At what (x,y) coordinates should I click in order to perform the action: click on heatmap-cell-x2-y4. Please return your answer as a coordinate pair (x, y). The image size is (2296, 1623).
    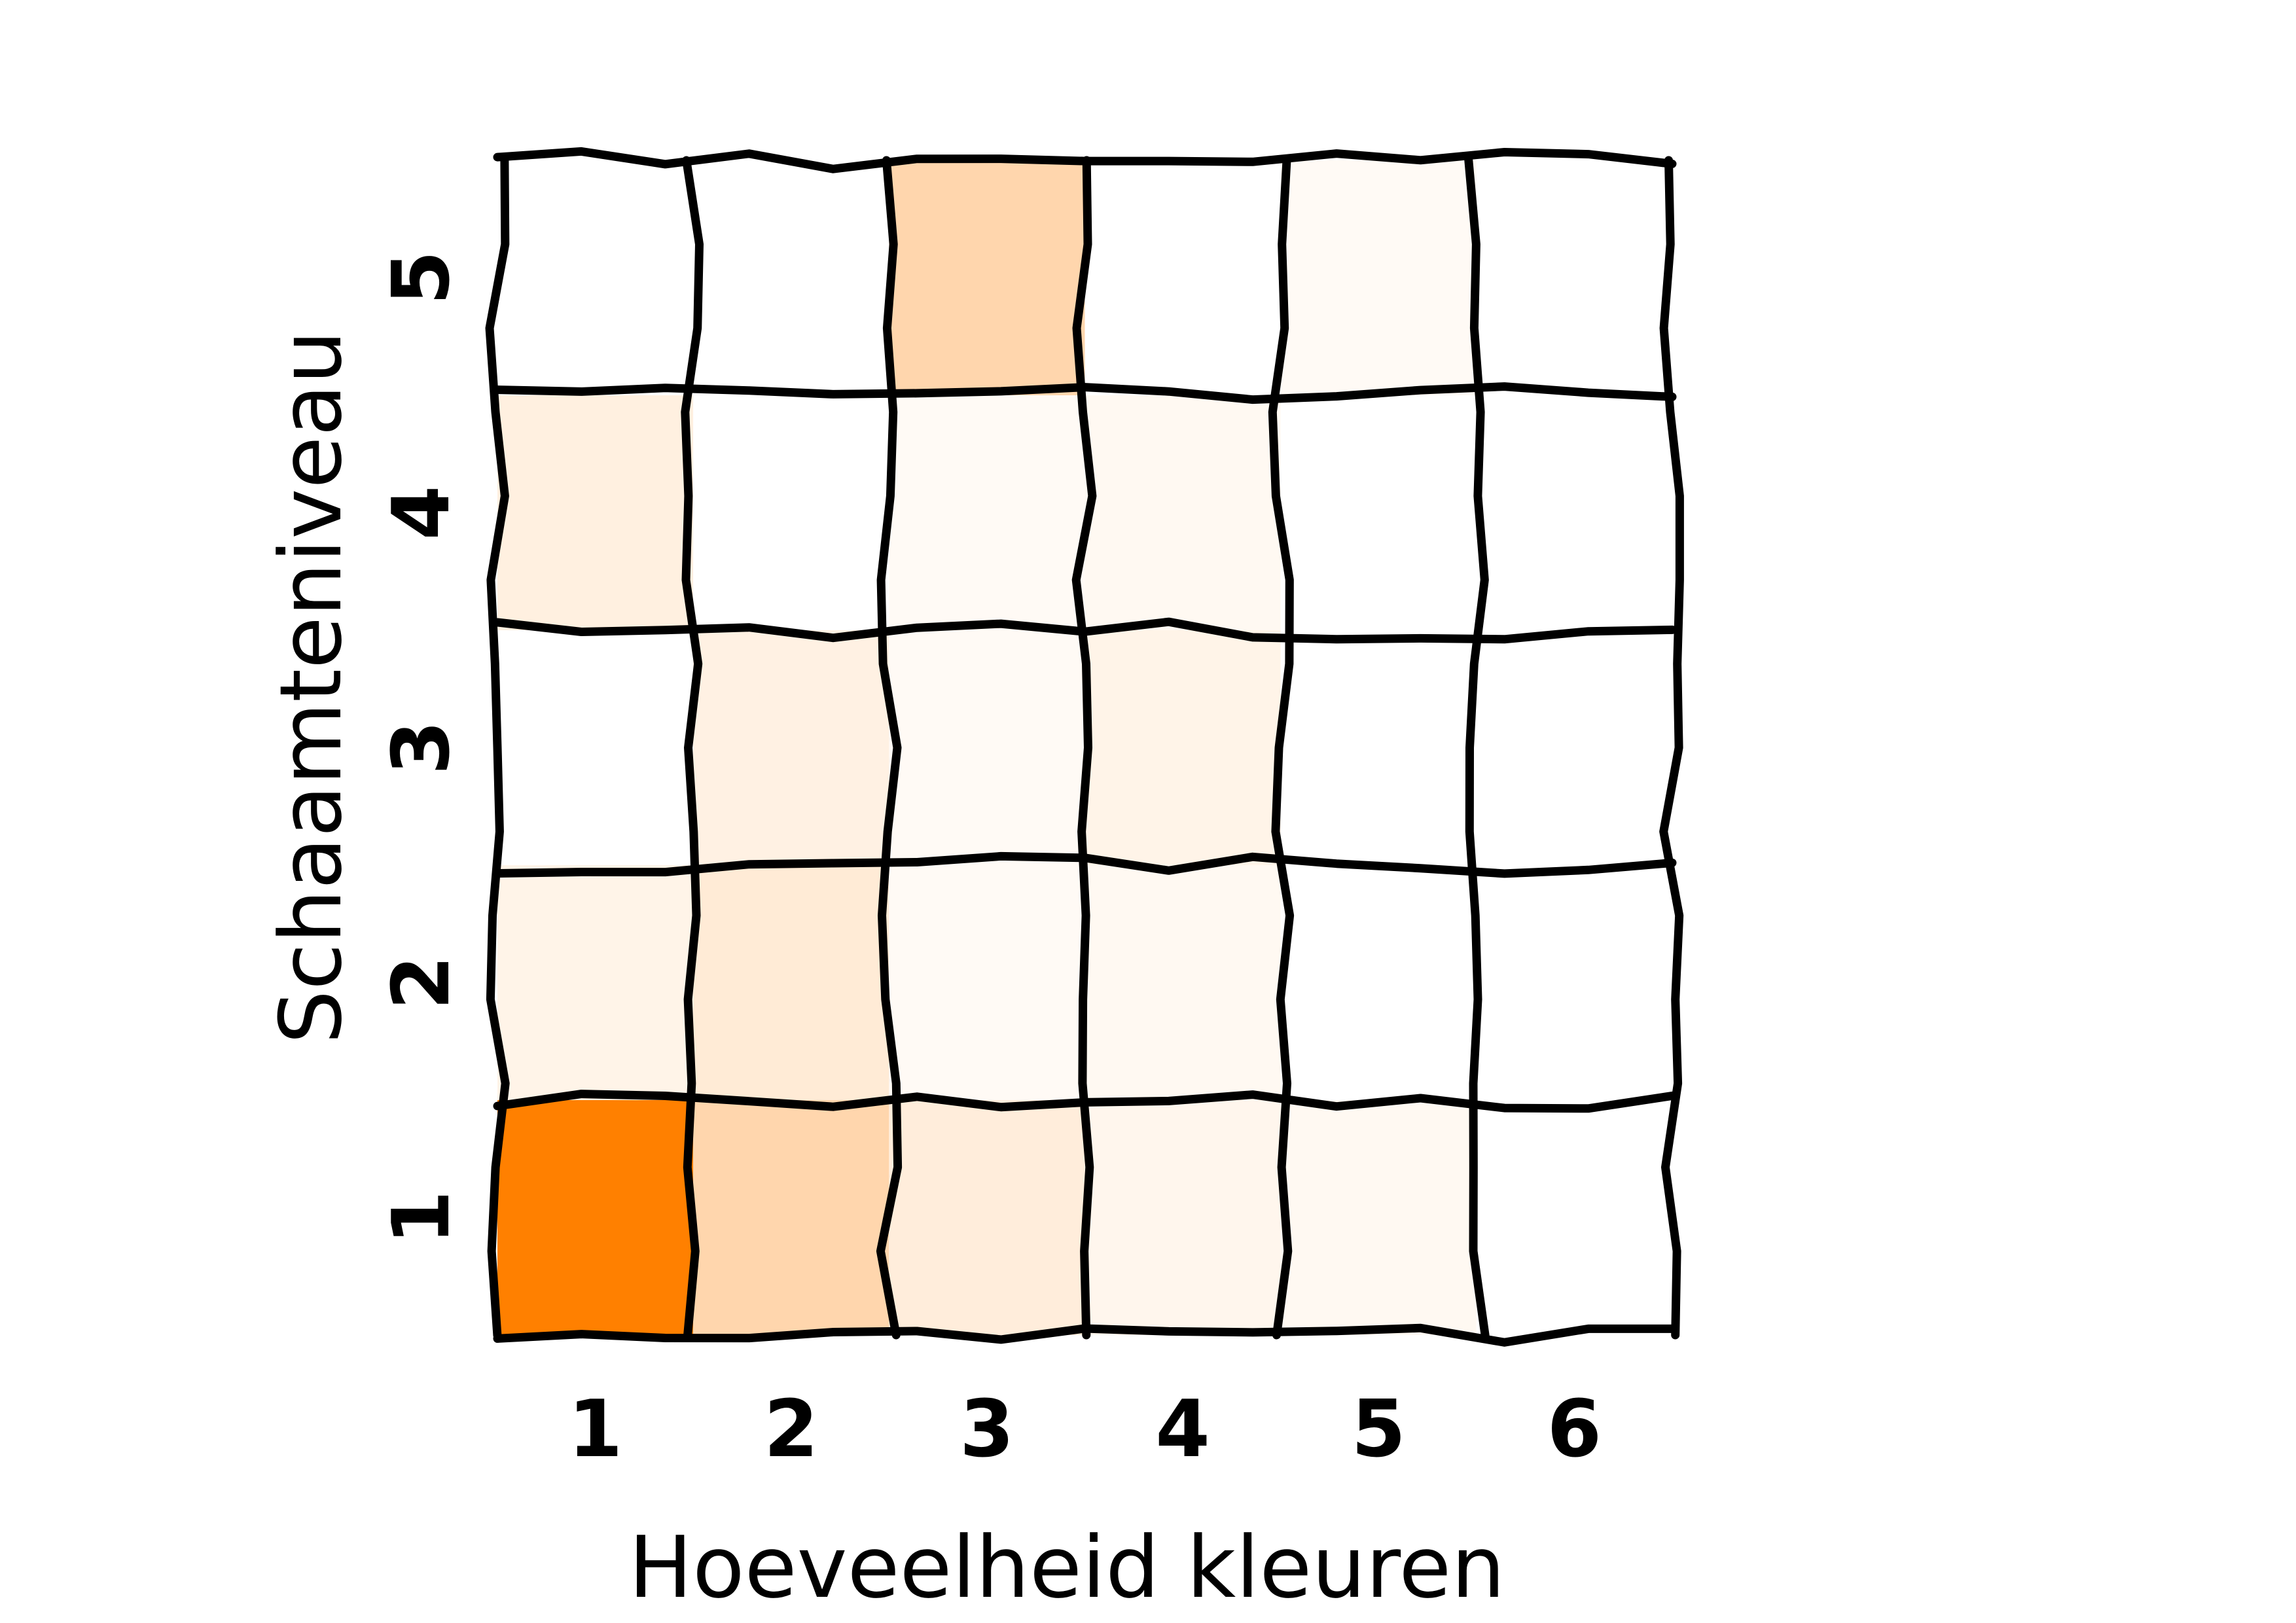
    Looking at the image, I should click on (791, 512).